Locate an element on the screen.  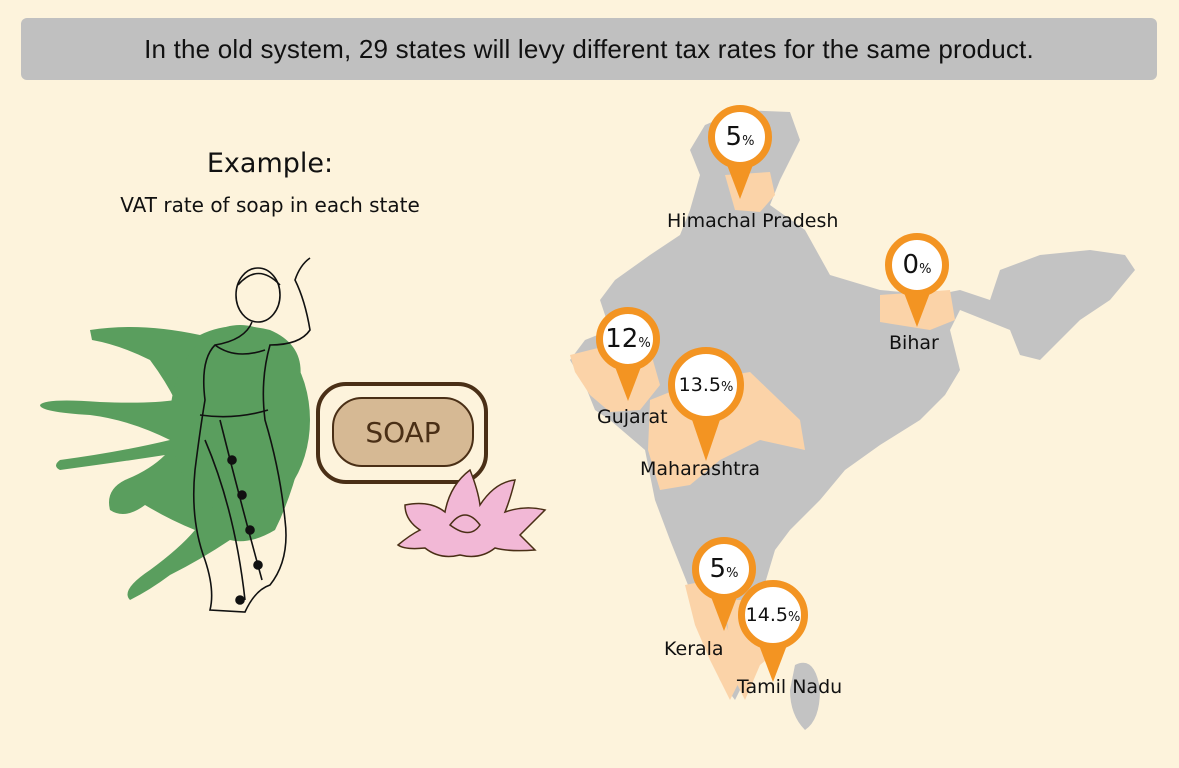
soap-bar: SOAP is located at coordinates (403, 432).